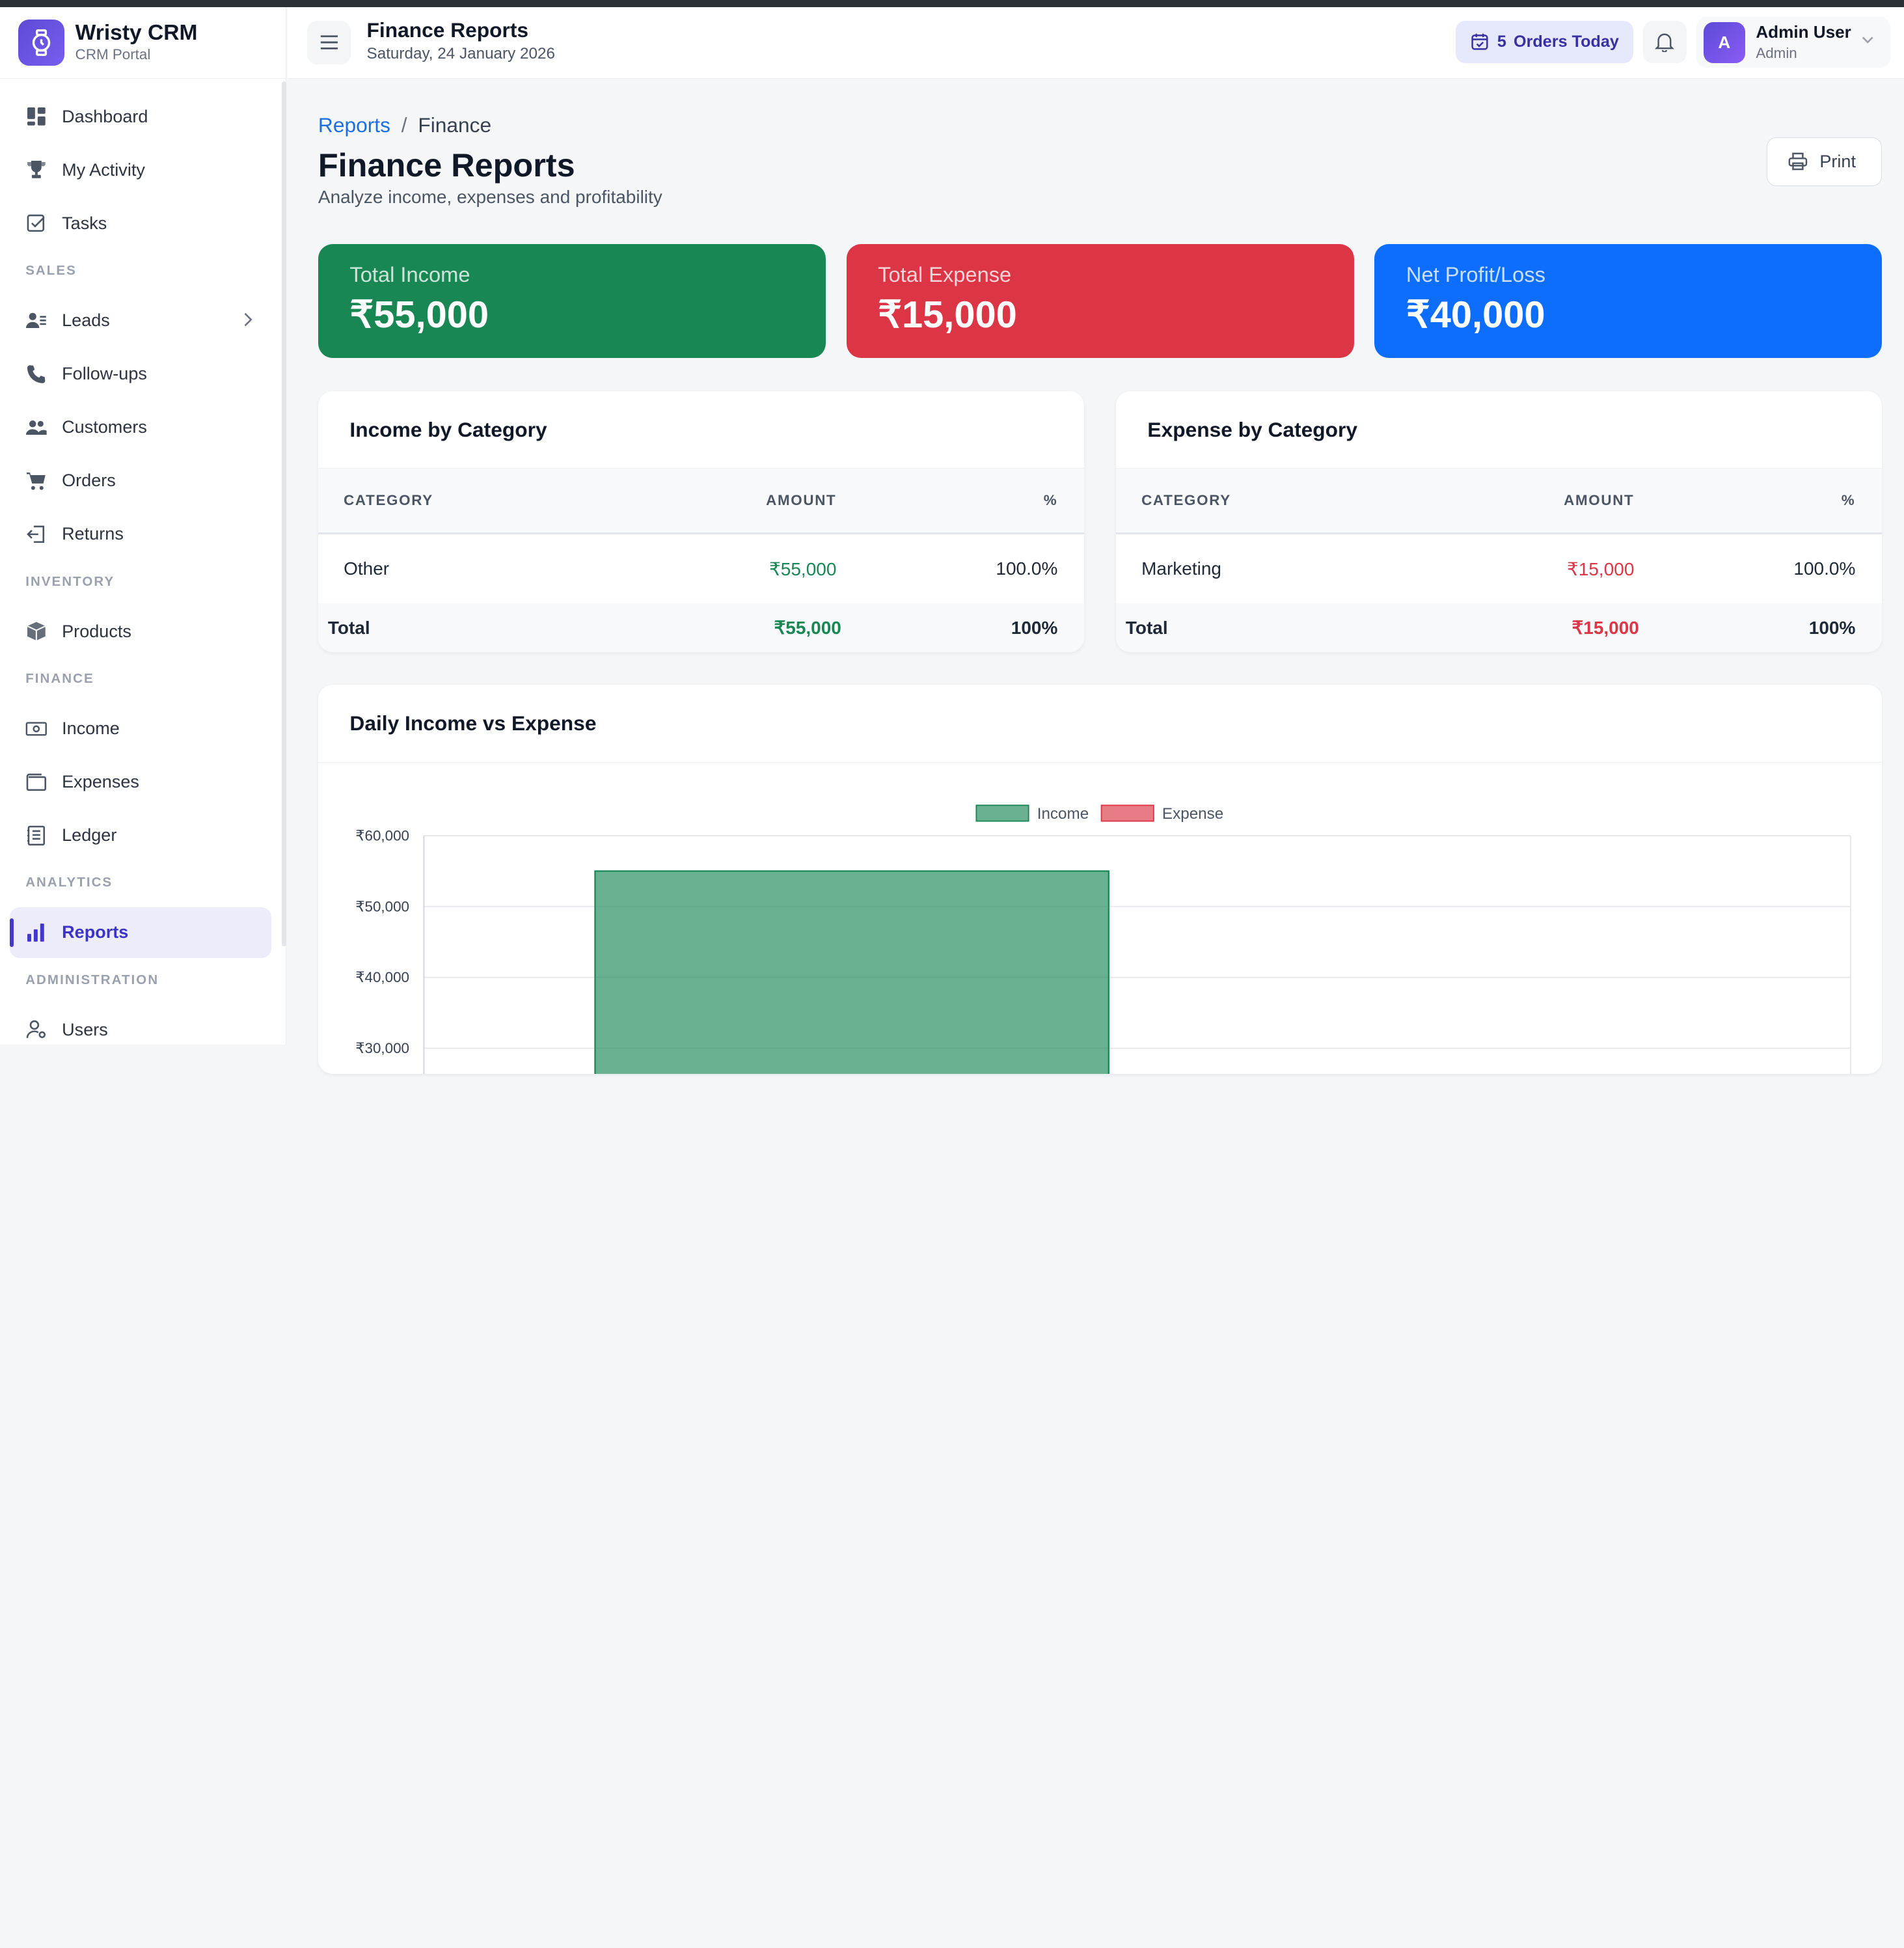  I want to click on sidebar-item-ledger: Ledger, so click(140, 835).